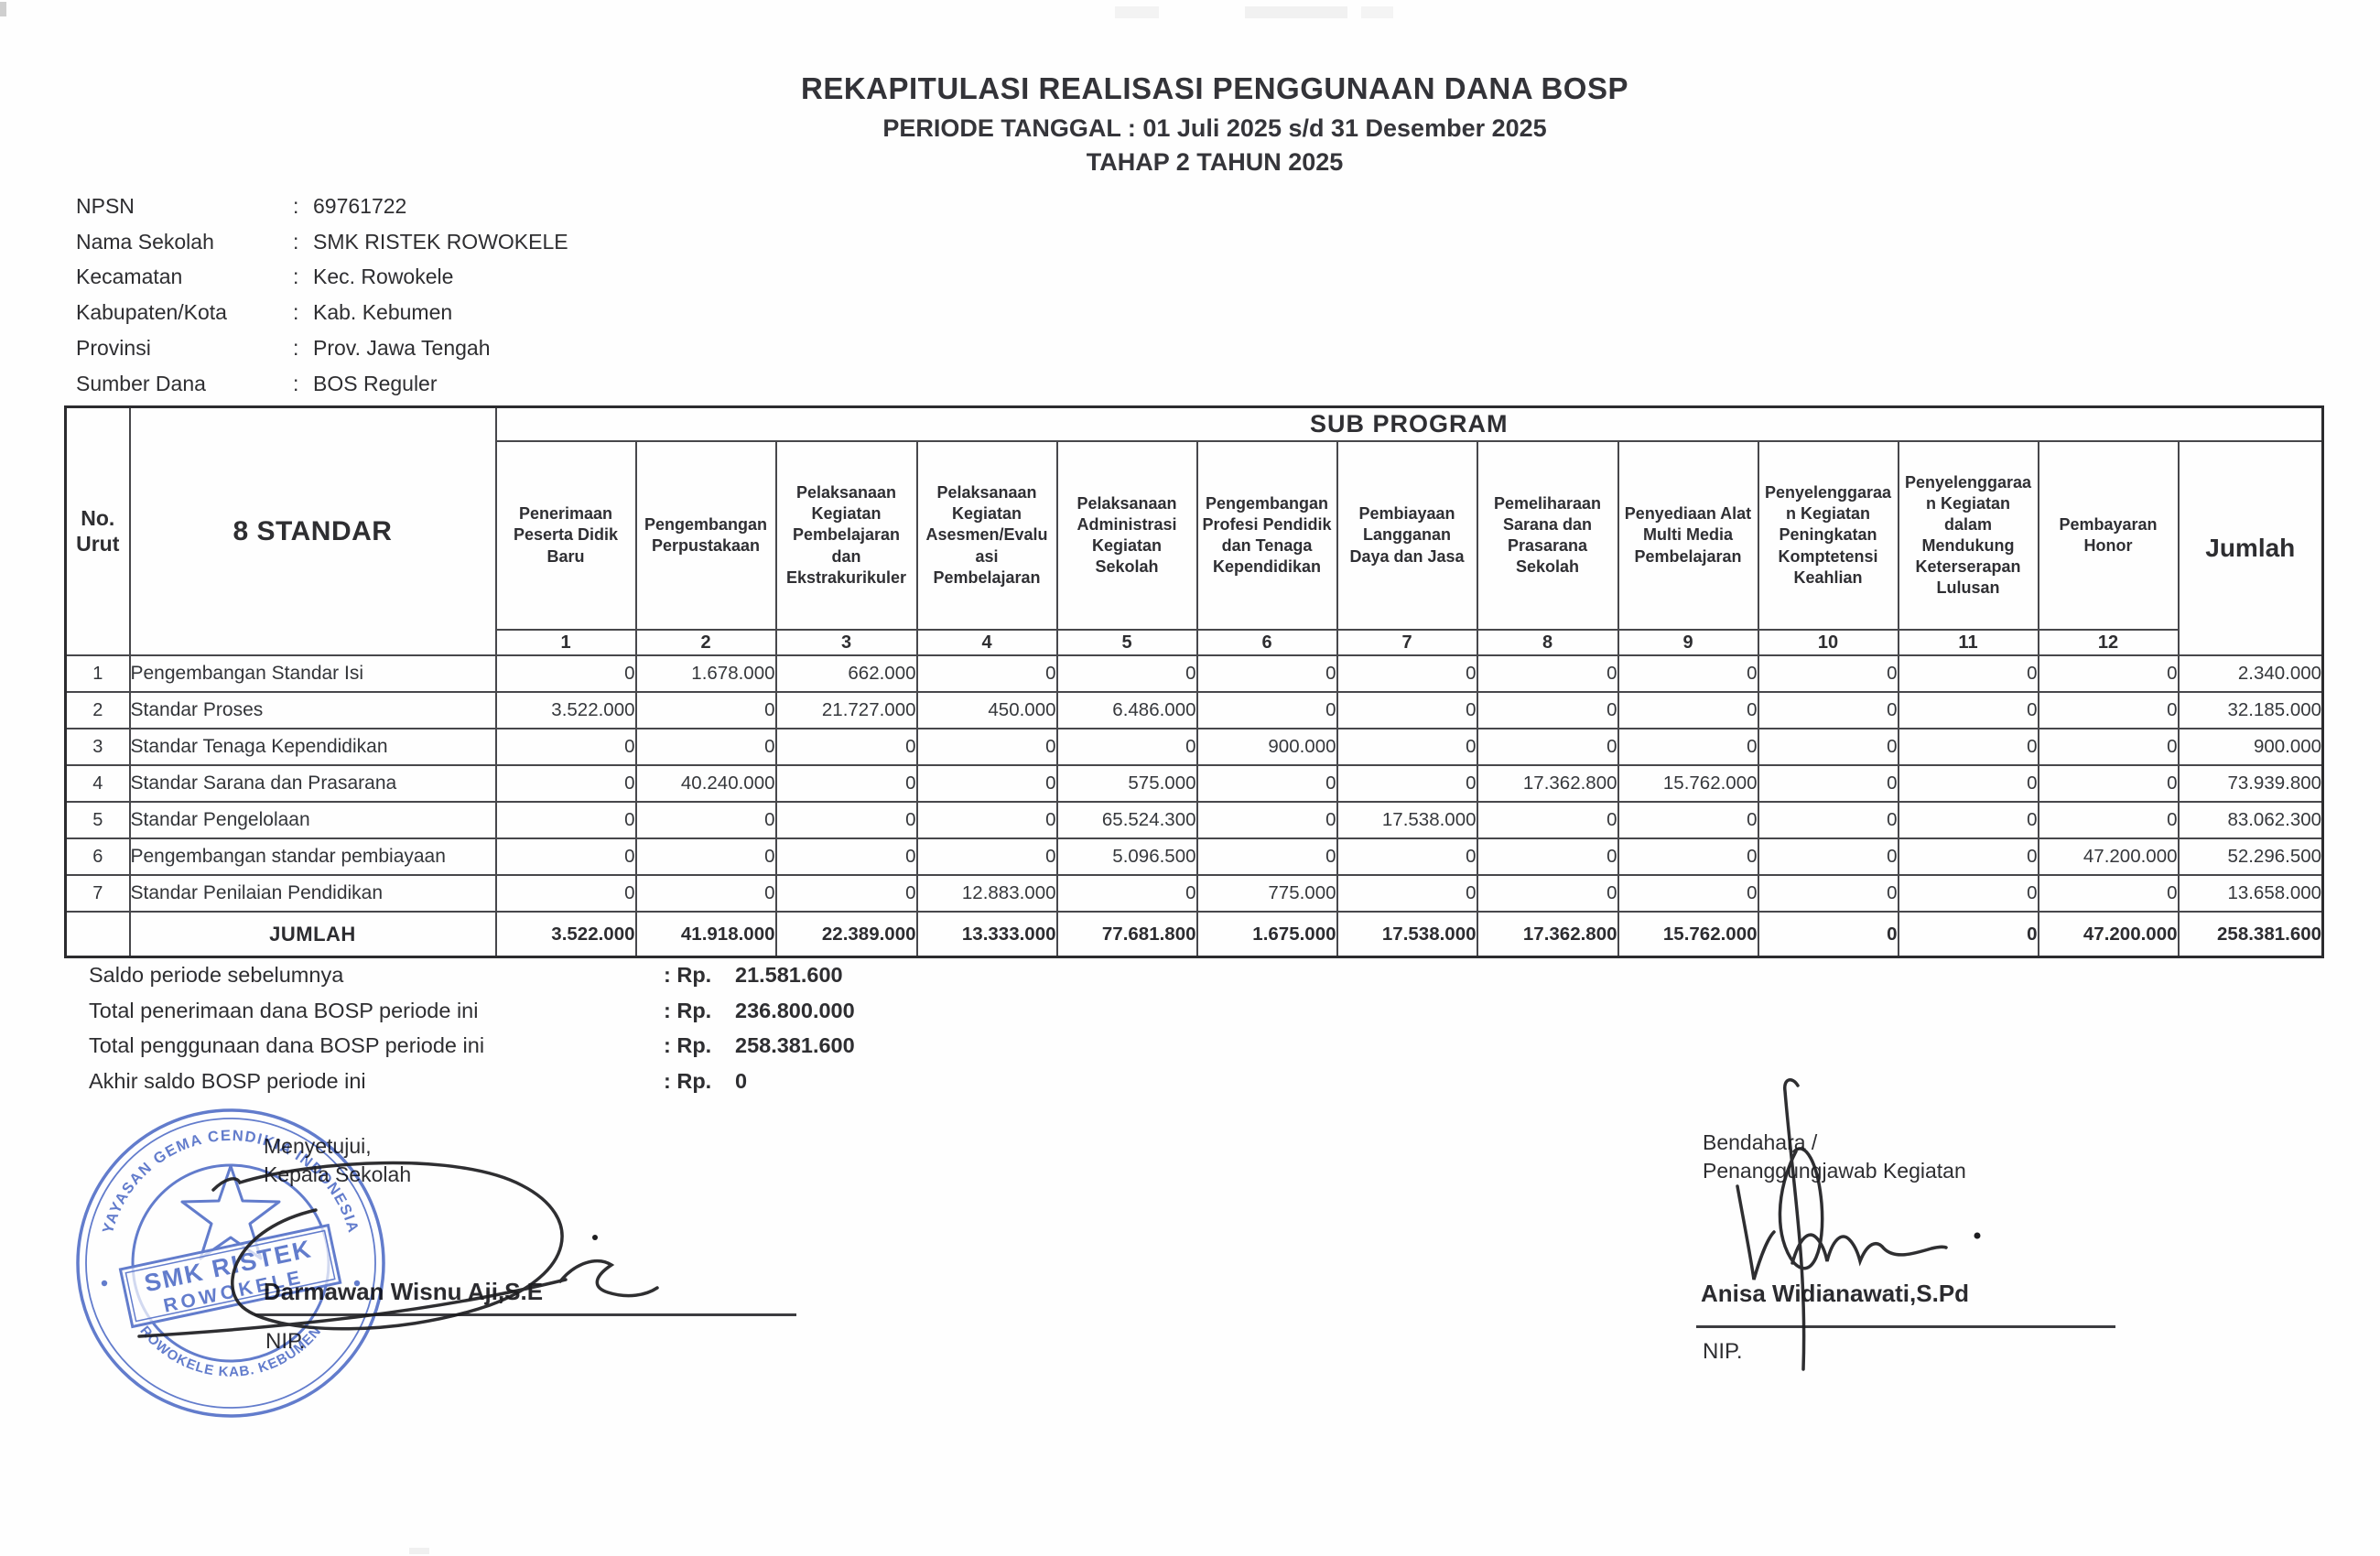 The width and height of the screenshot is (2380, 1556). What do you see at coordinates (1126, 820) in the screenshot?
I see `value-cell: 65.524.300` at bounding box center [1126, 820].